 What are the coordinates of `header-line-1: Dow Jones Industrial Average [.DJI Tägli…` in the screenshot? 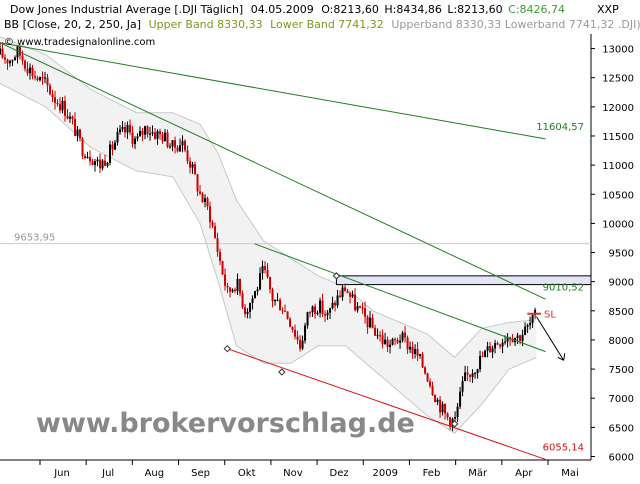 It's located at (287, 9).